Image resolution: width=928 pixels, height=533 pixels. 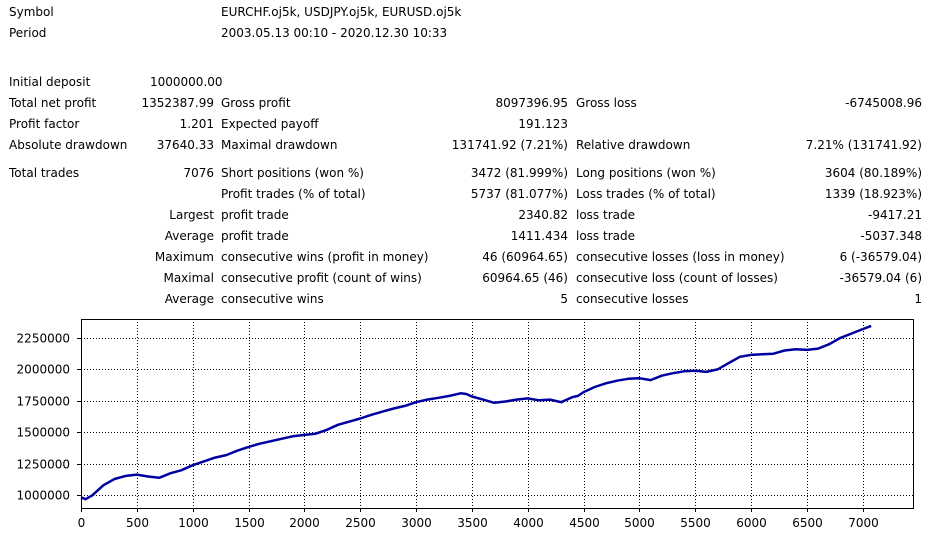 I want to click on max-cons-losses-value: 6 (-36579.04), so click(x=880, y=257).